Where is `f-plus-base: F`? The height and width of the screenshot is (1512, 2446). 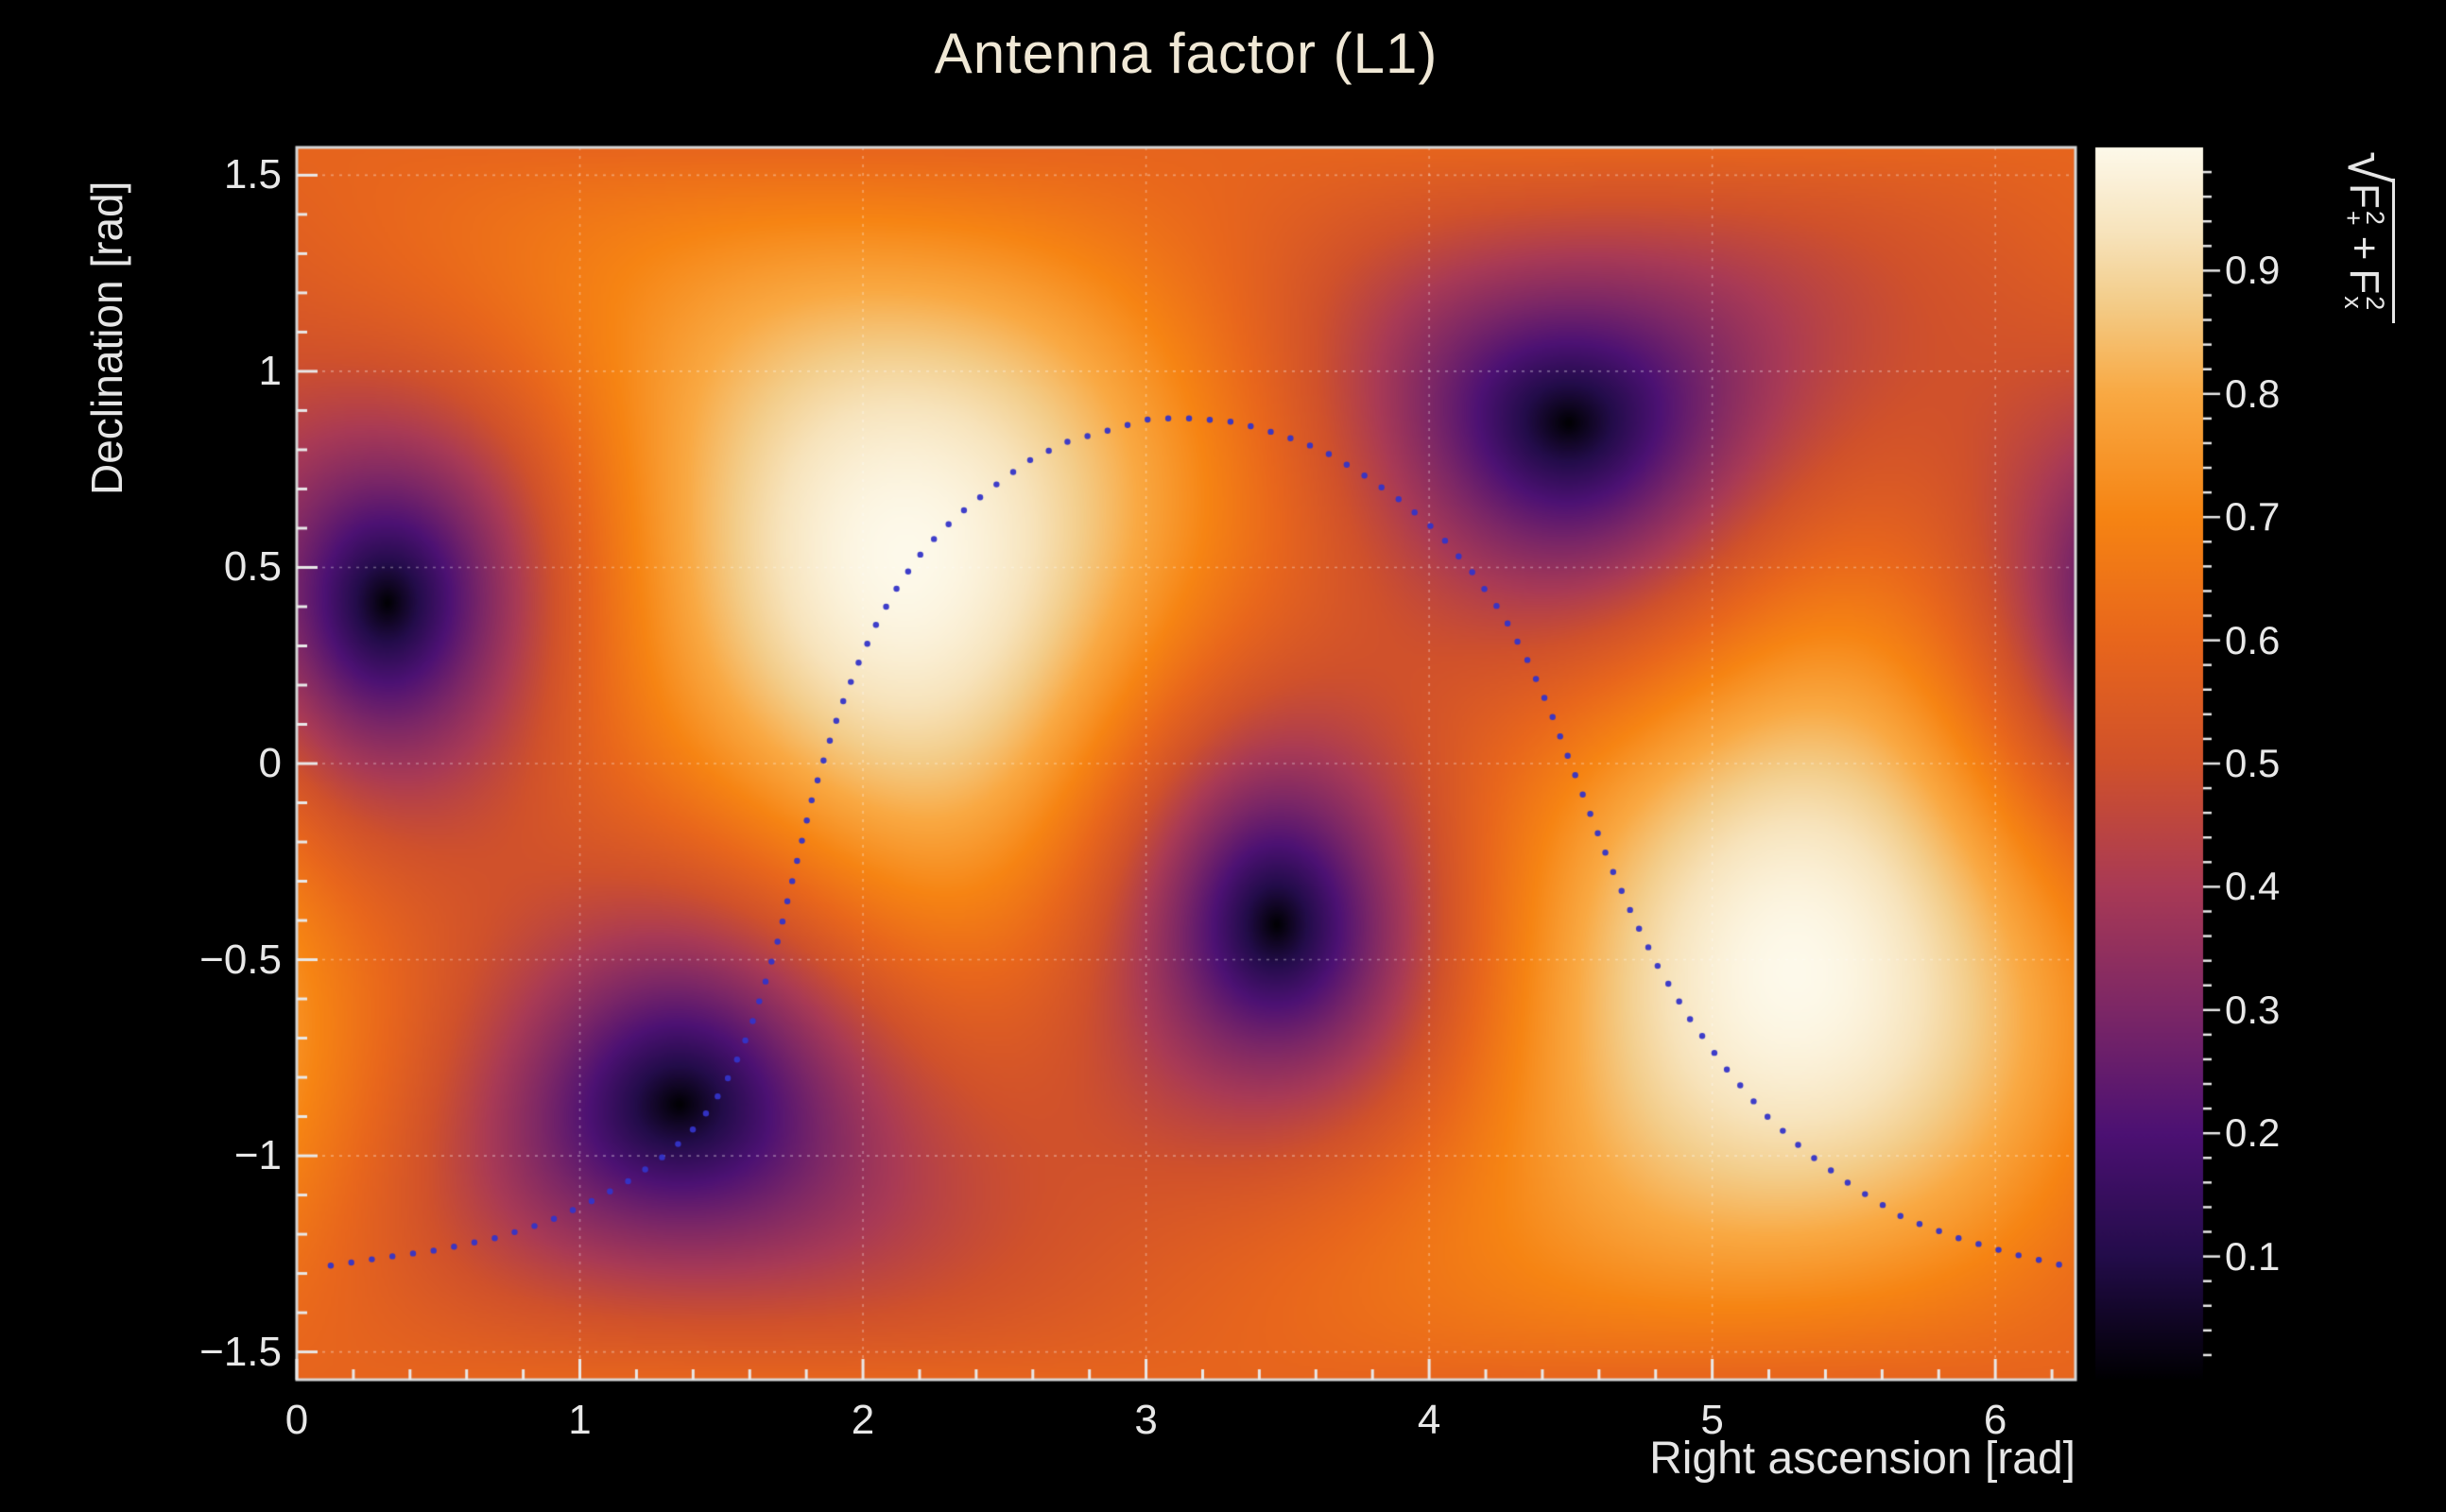 f-plus-base: F is located at coordinates (2364, 196).